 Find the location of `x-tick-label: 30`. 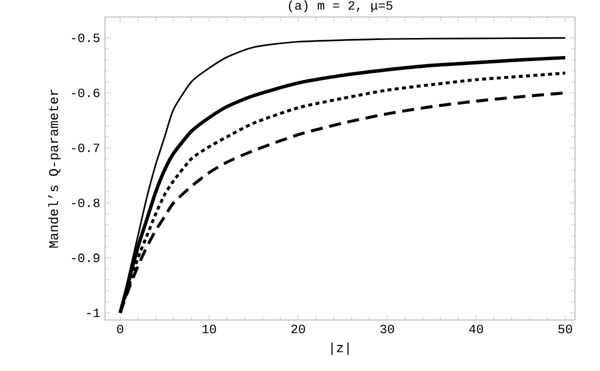

x-tick-label: 30 is located at coordinates (387, 329).